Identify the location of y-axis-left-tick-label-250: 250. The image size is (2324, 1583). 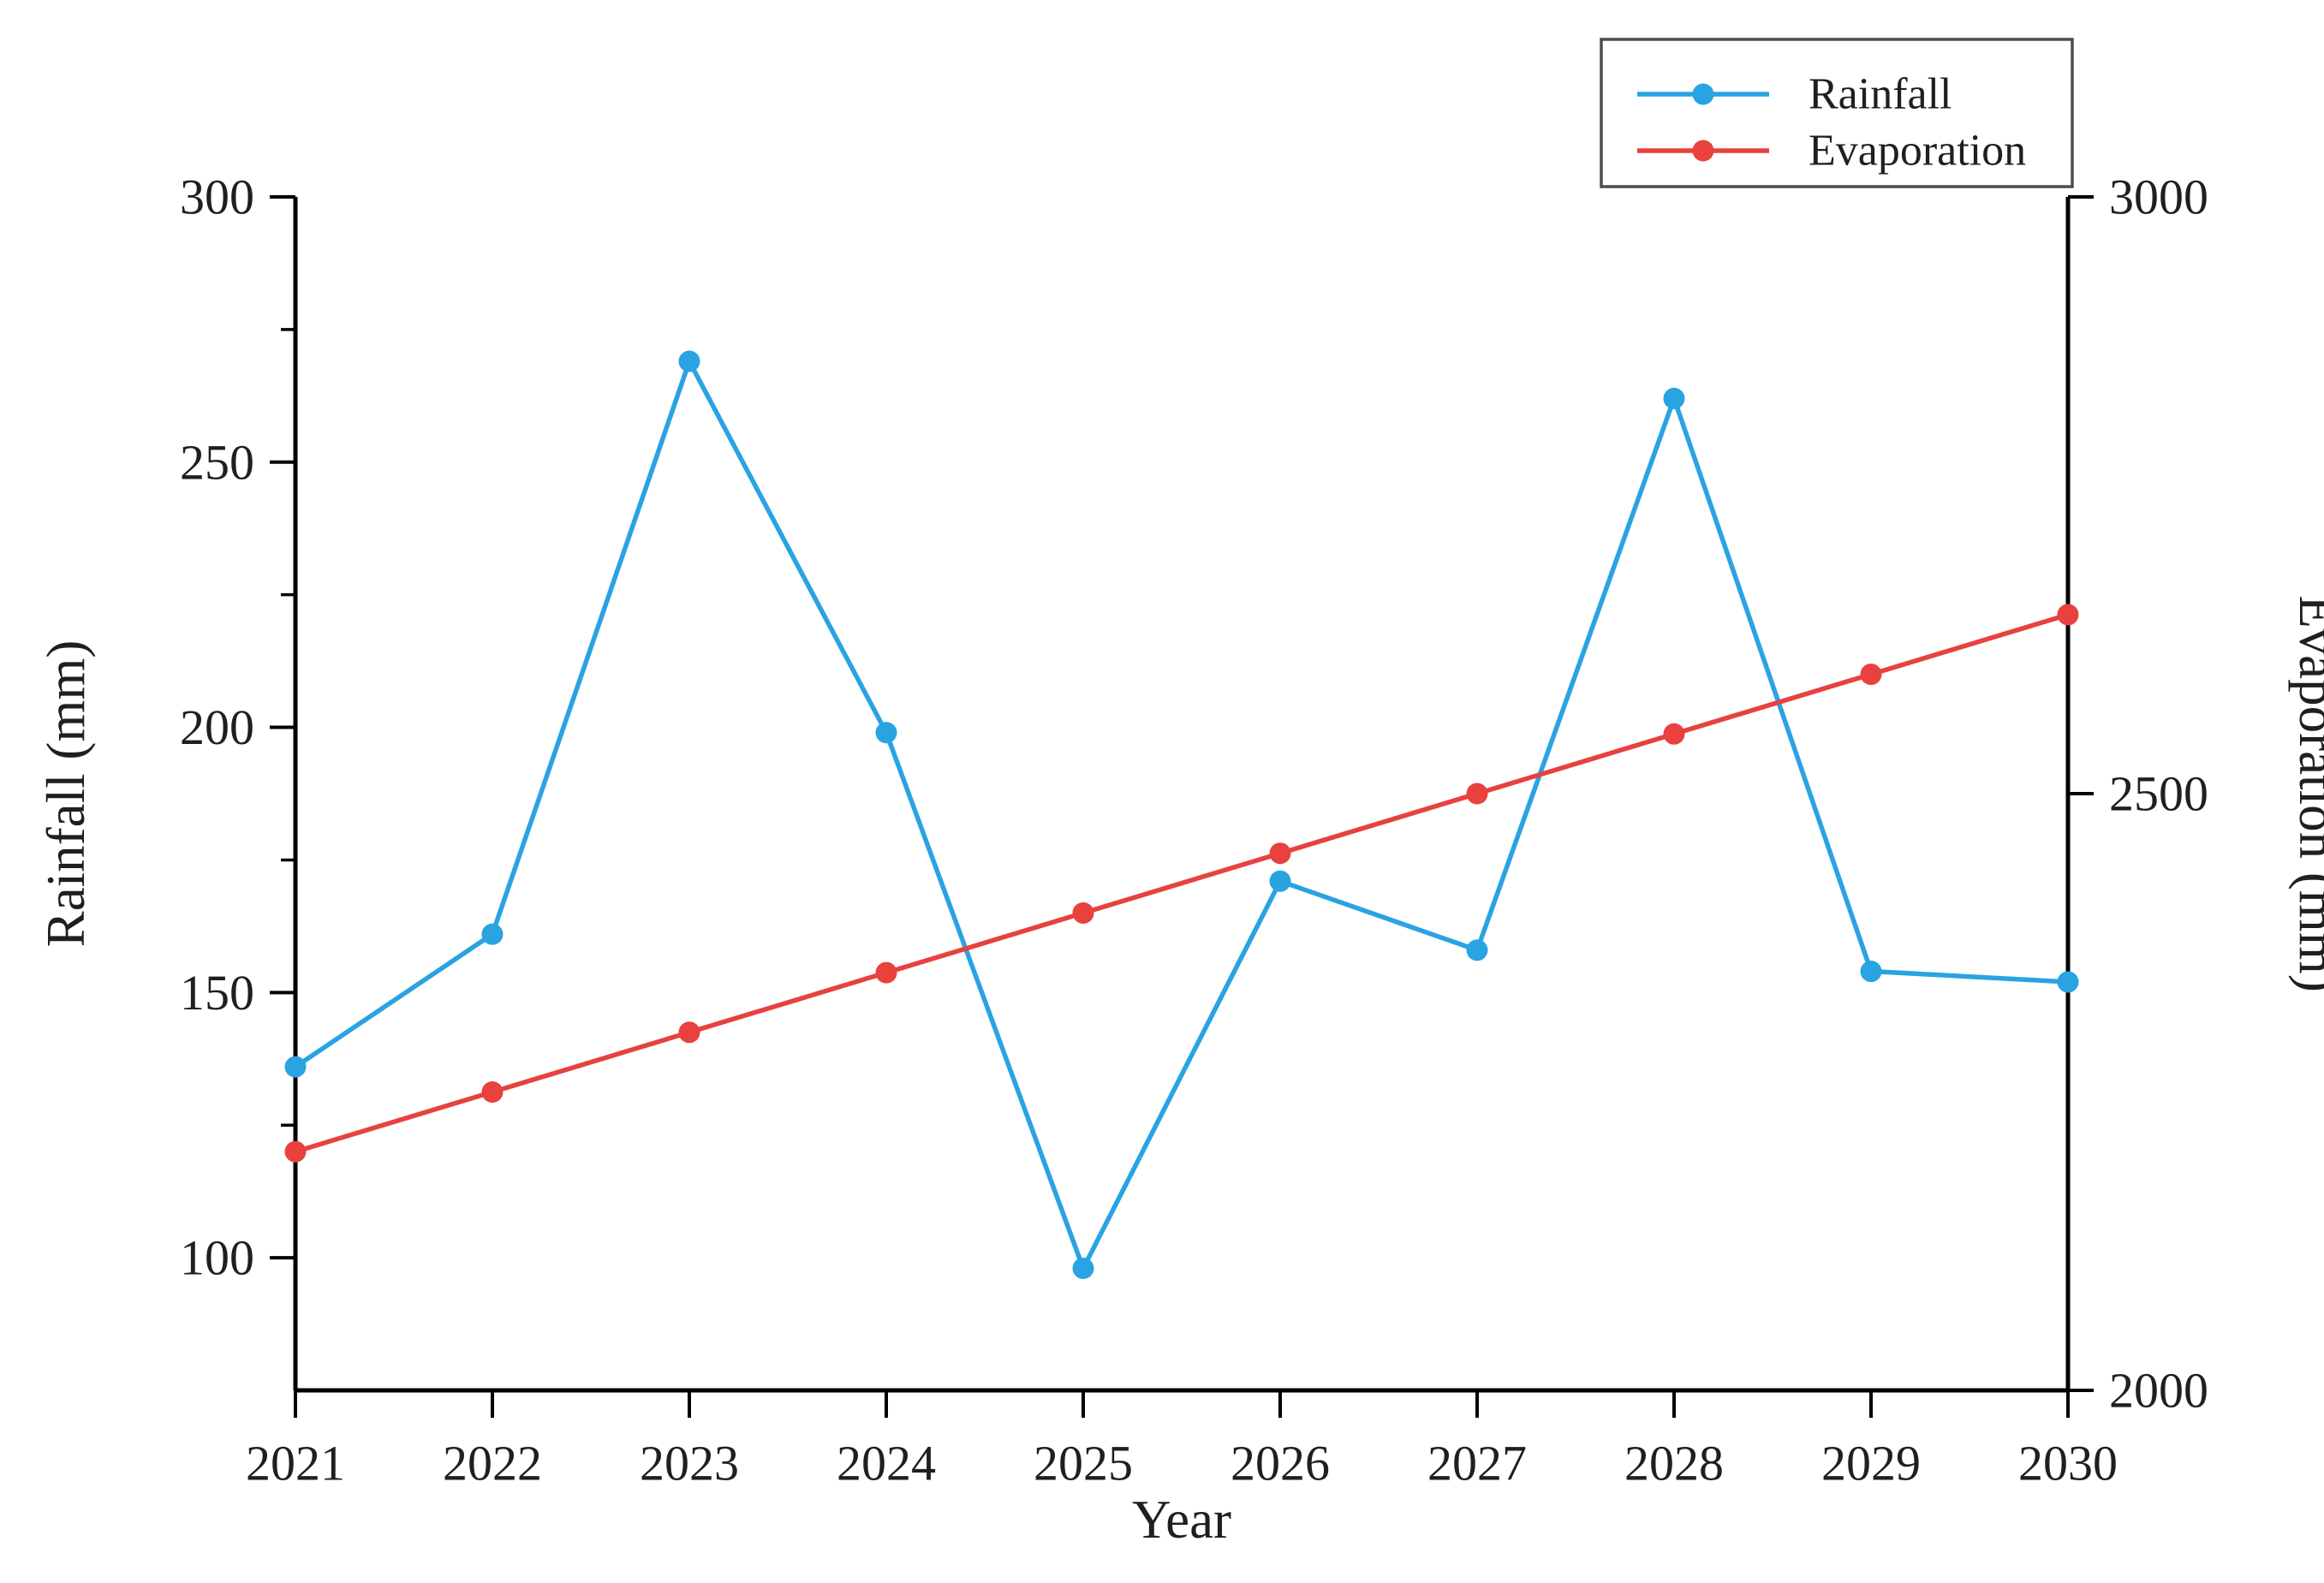
(217, 462).